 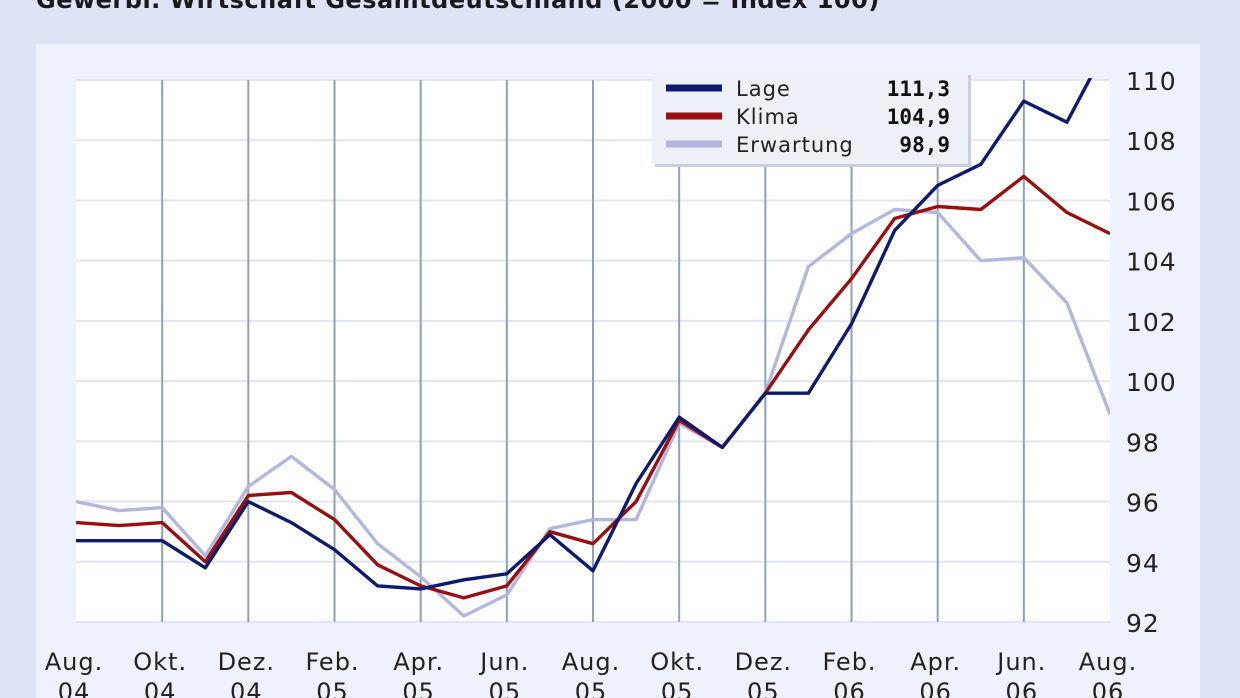 What do you see at coordinates (1151, 262) in the screenshot?
I see `y-tick-label: 104` at bounding box center [1151, 262].